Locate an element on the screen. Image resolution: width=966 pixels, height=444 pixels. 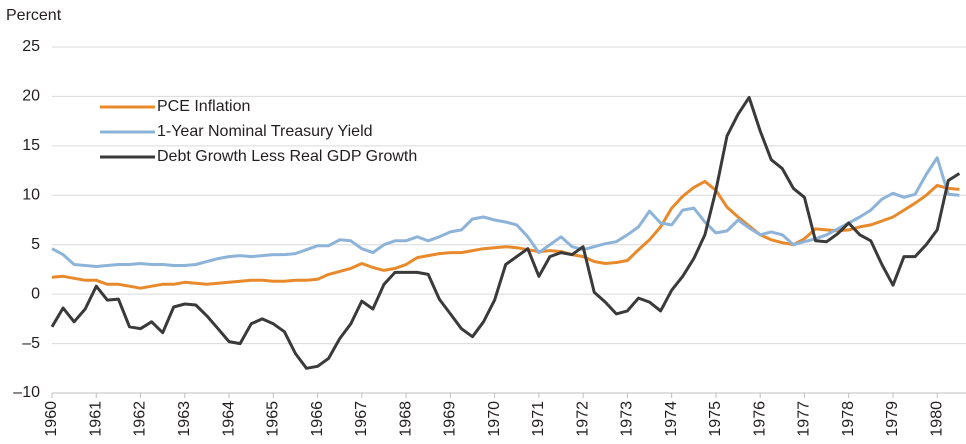
legend-label: 1-Year Nominal Treasury Yield is located at coordinates (265, 131).